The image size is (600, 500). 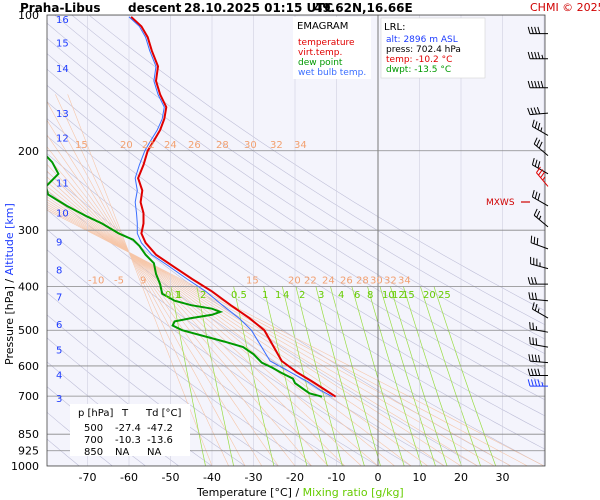 What do you see at coordinates (62, 20) in the screenshot?
I see `altitude-tick-label: 16` at bounding box center [62, 20].